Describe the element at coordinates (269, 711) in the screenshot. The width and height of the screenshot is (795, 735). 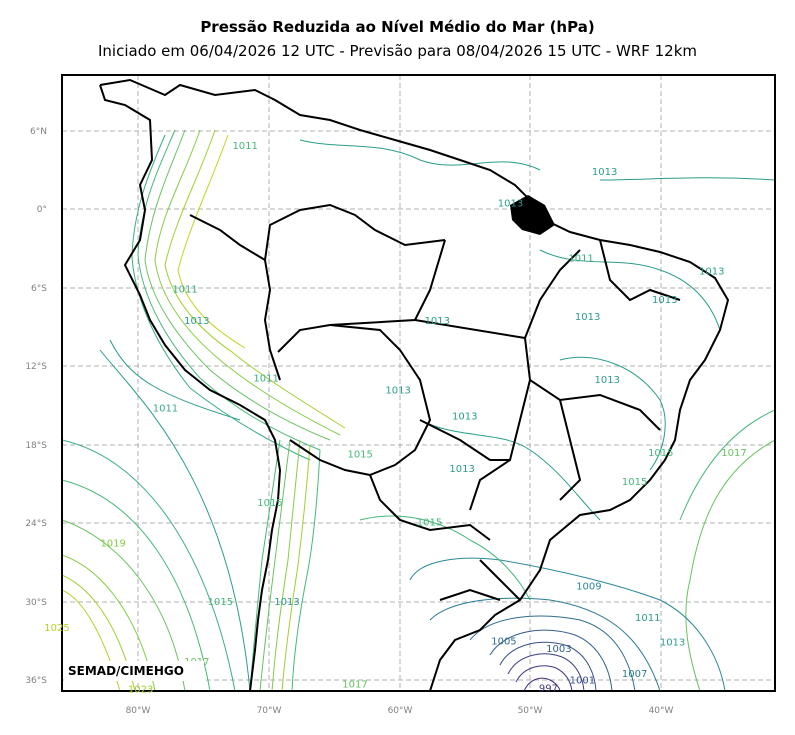
I see `lon-tick: 70°W` at that location.